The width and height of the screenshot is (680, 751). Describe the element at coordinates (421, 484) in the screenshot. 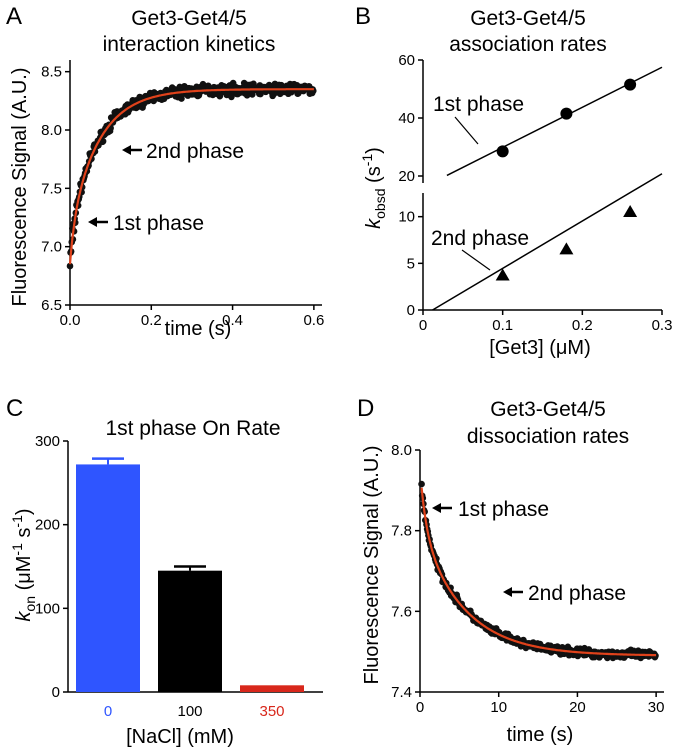

I see `panel-d-data-point` at that location.